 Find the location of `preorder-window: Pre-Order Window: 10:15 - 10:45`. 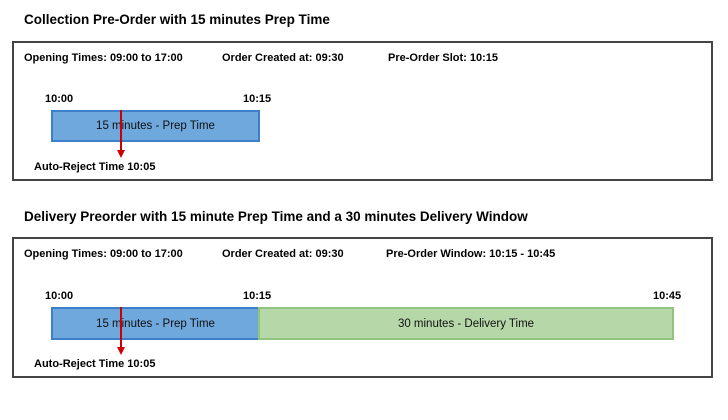

preorder-window: Pre-Order Window: 10:15 - 10:45 is located at coordinates (471, 254).